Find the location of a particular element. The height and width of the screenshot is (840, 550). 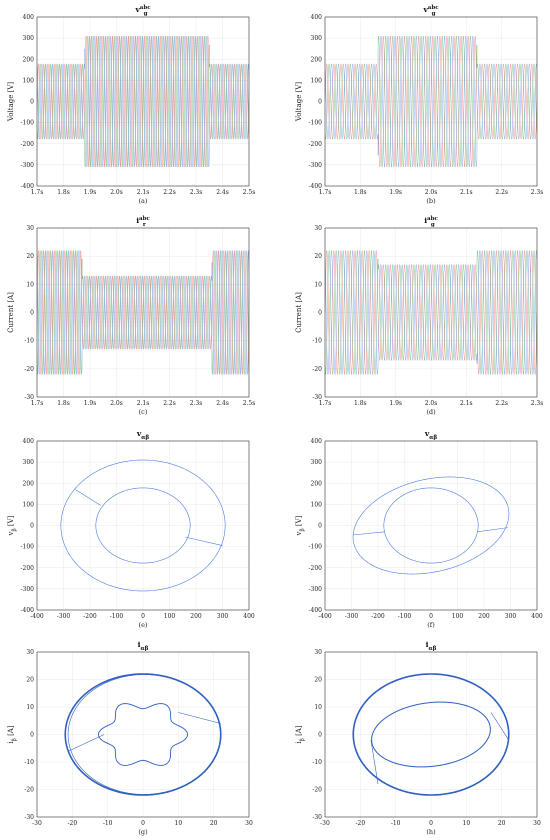

x-tick-label: 0 is located at coordinates (143, 823).